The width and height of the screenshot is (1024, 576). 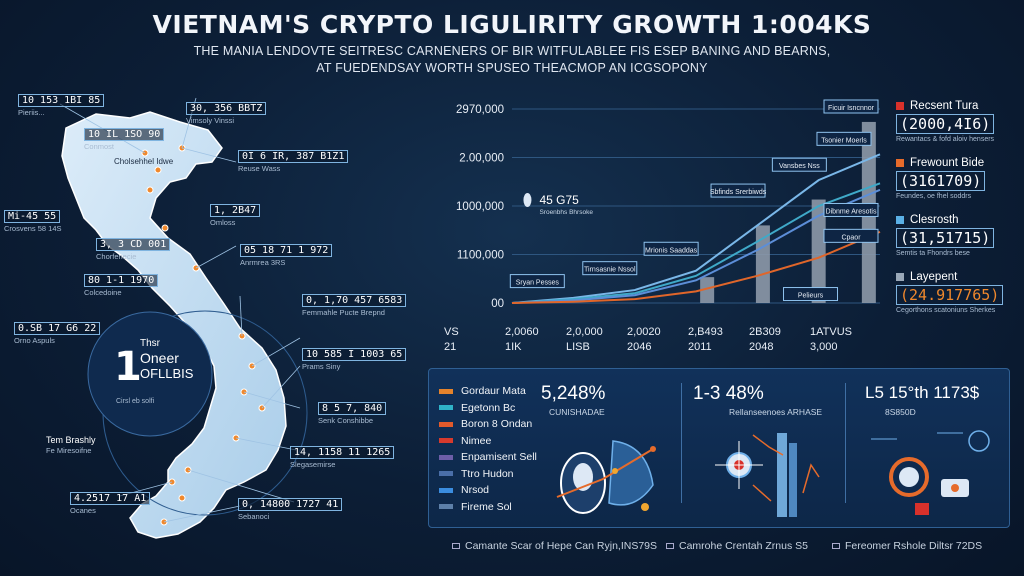 I want to click on map-label: 14, 1158 11 1265 Slegasemirse, so click(x=342, y=457).